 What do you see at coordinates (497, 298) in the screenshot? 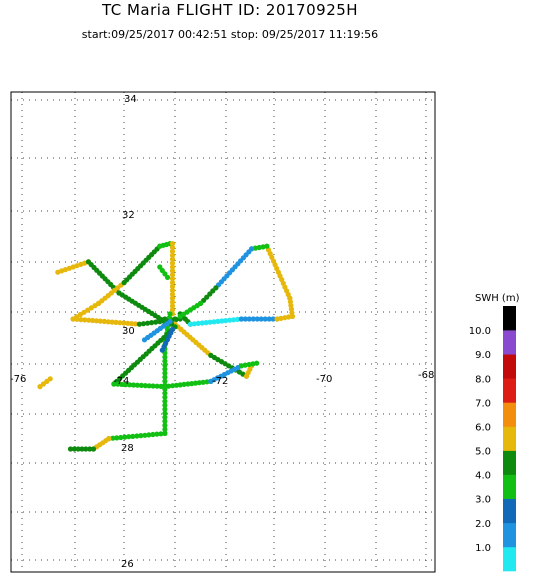
I see `colorbar-title: SWH (m)` at bounding box center [497, 298].